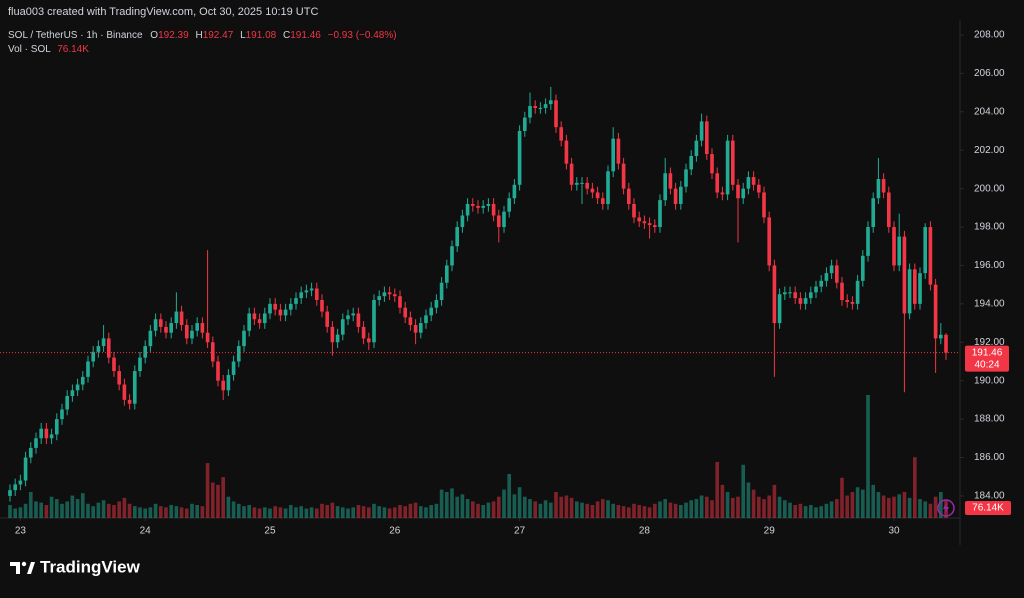 This screenshot has width=1024, height=598. What do you see at coordinates (362, 35) in the screenshot?
I see `change: −0.93 (−0.48%)` at bounding box center [362, 35].